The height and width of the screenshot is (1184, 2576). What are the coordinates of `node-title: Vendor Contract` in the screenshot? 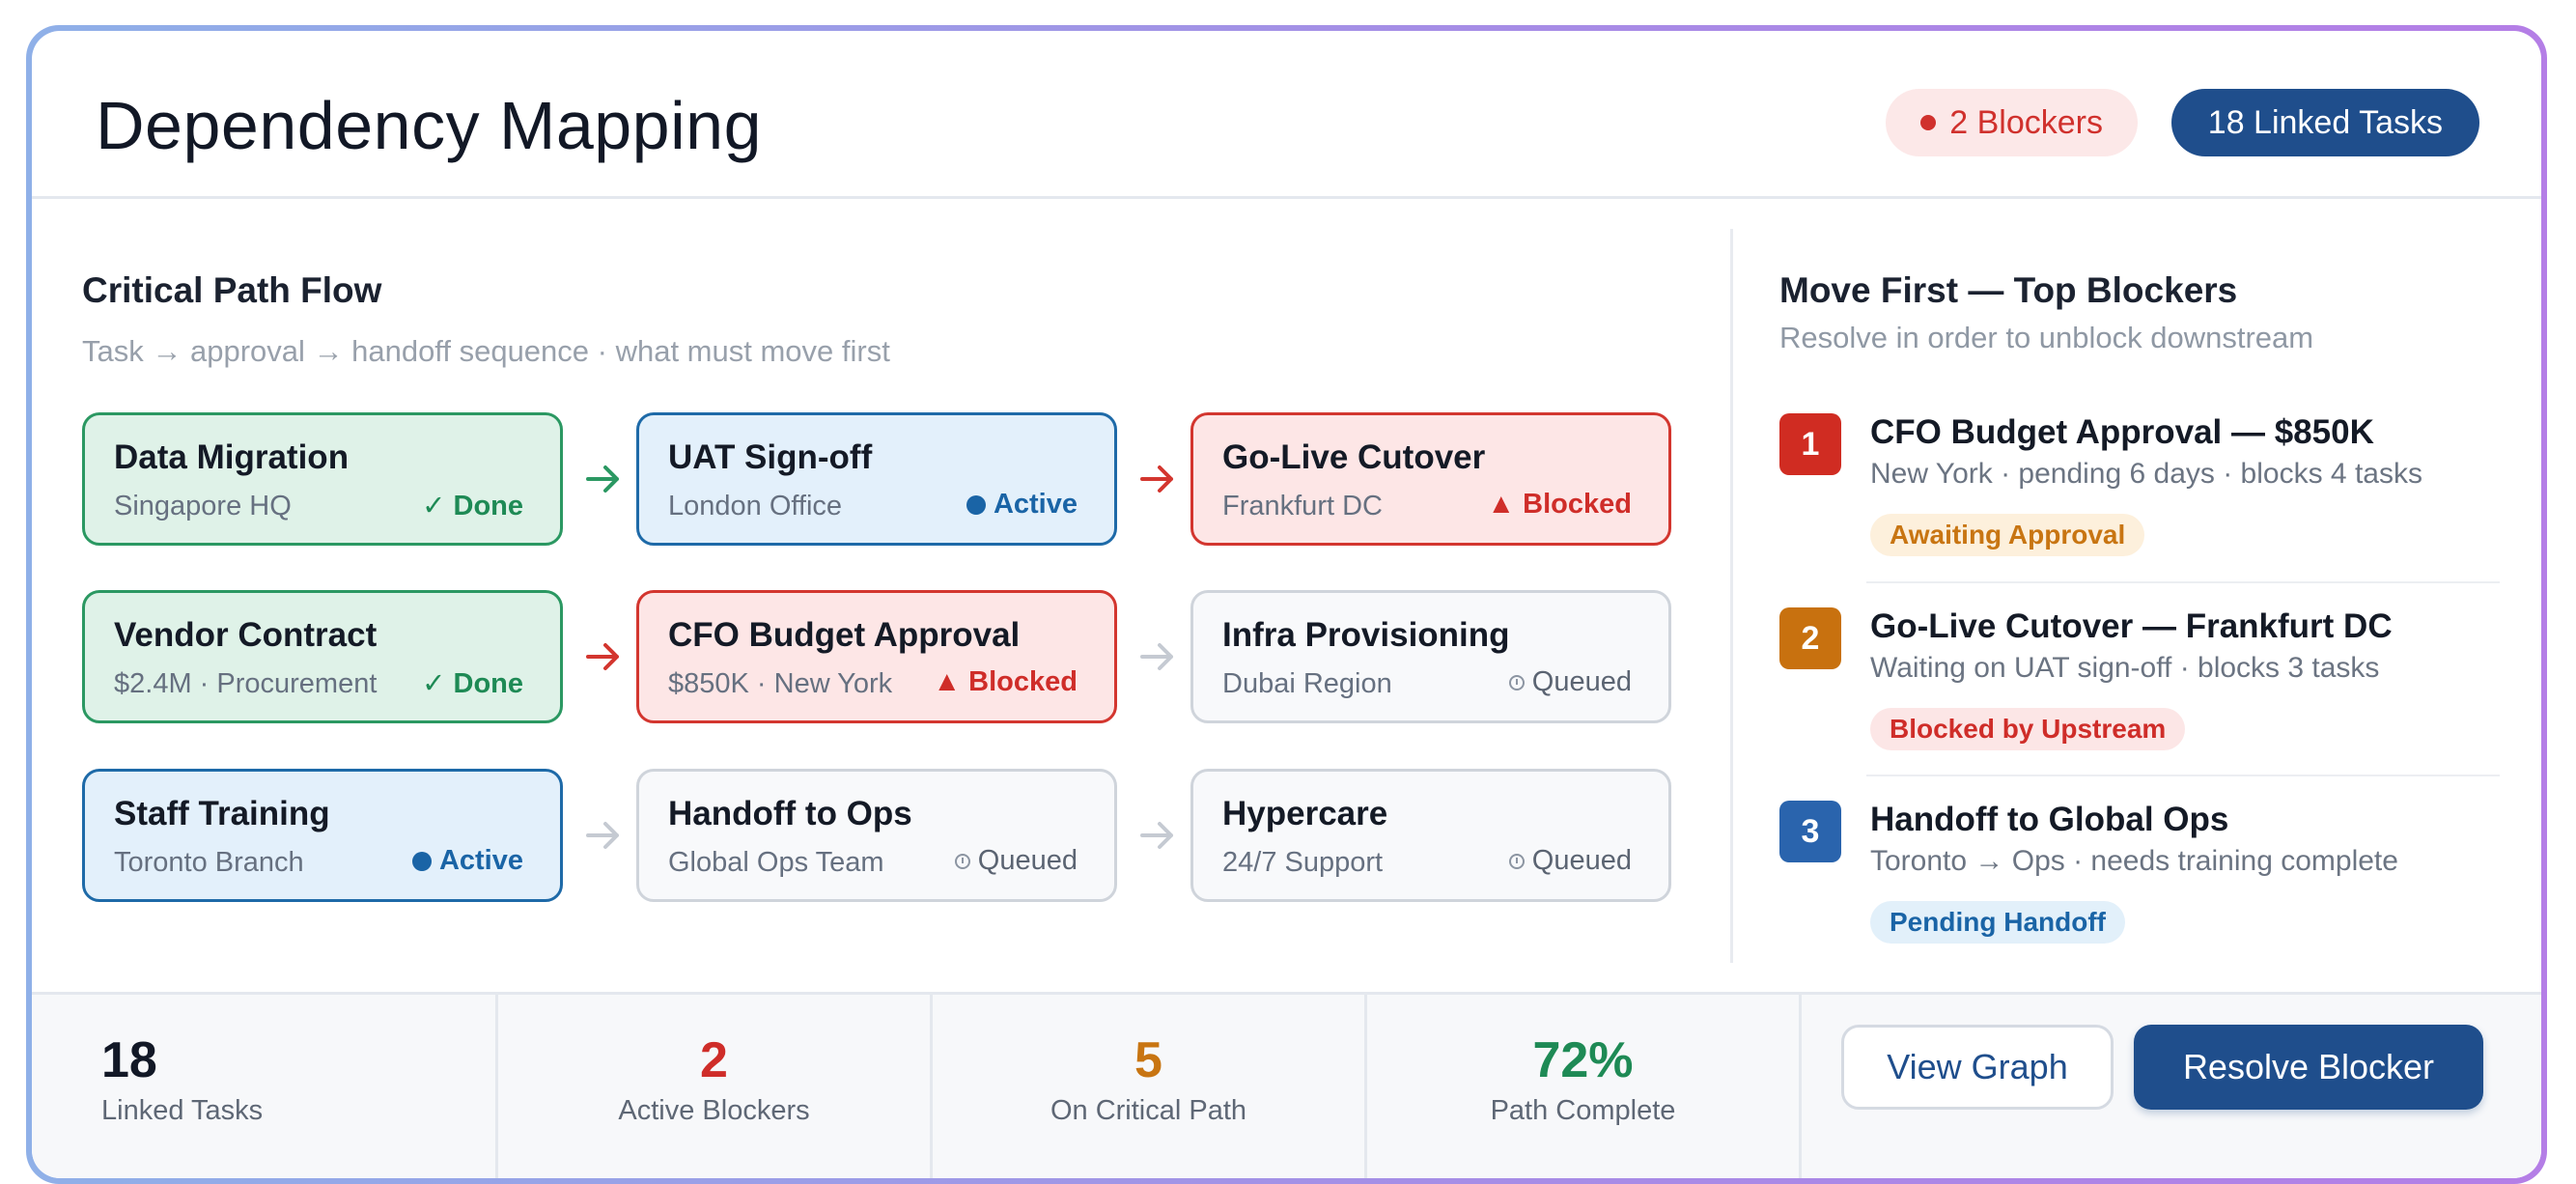 It's located at (246, 635).